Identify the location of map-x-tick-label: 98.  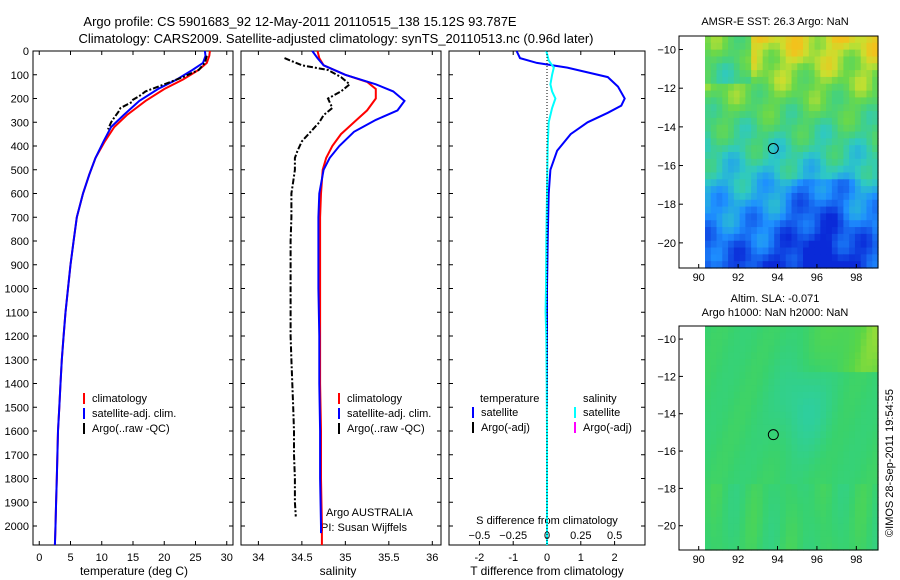
(856, 560).